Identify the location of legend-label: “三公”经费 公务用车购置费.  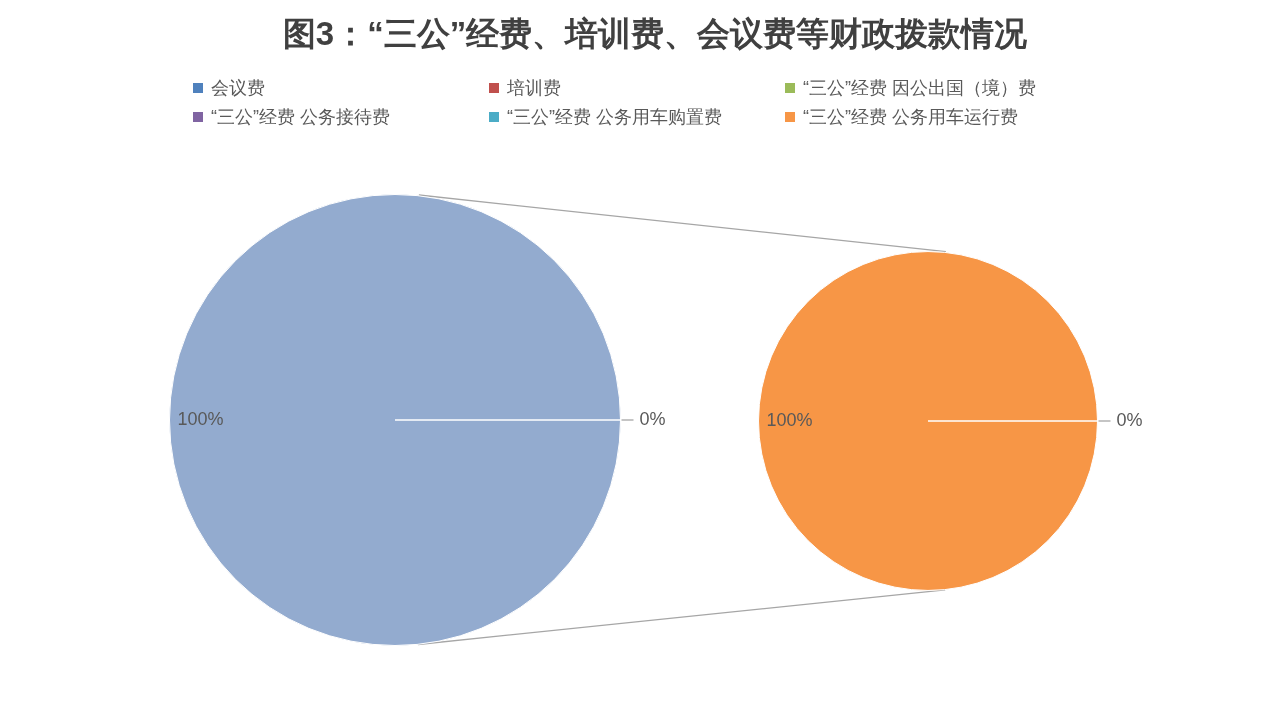
(614, 117).